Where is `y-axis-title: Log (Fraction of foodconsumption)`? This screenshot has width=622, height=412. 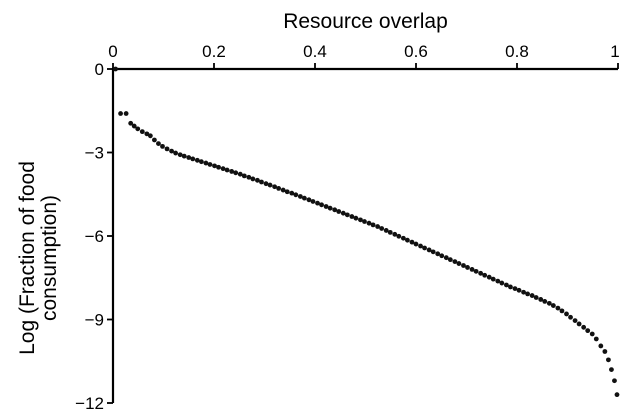
y-axis-title: Log (Fraction of foodconsumption) is located at coordinates (38, 258).